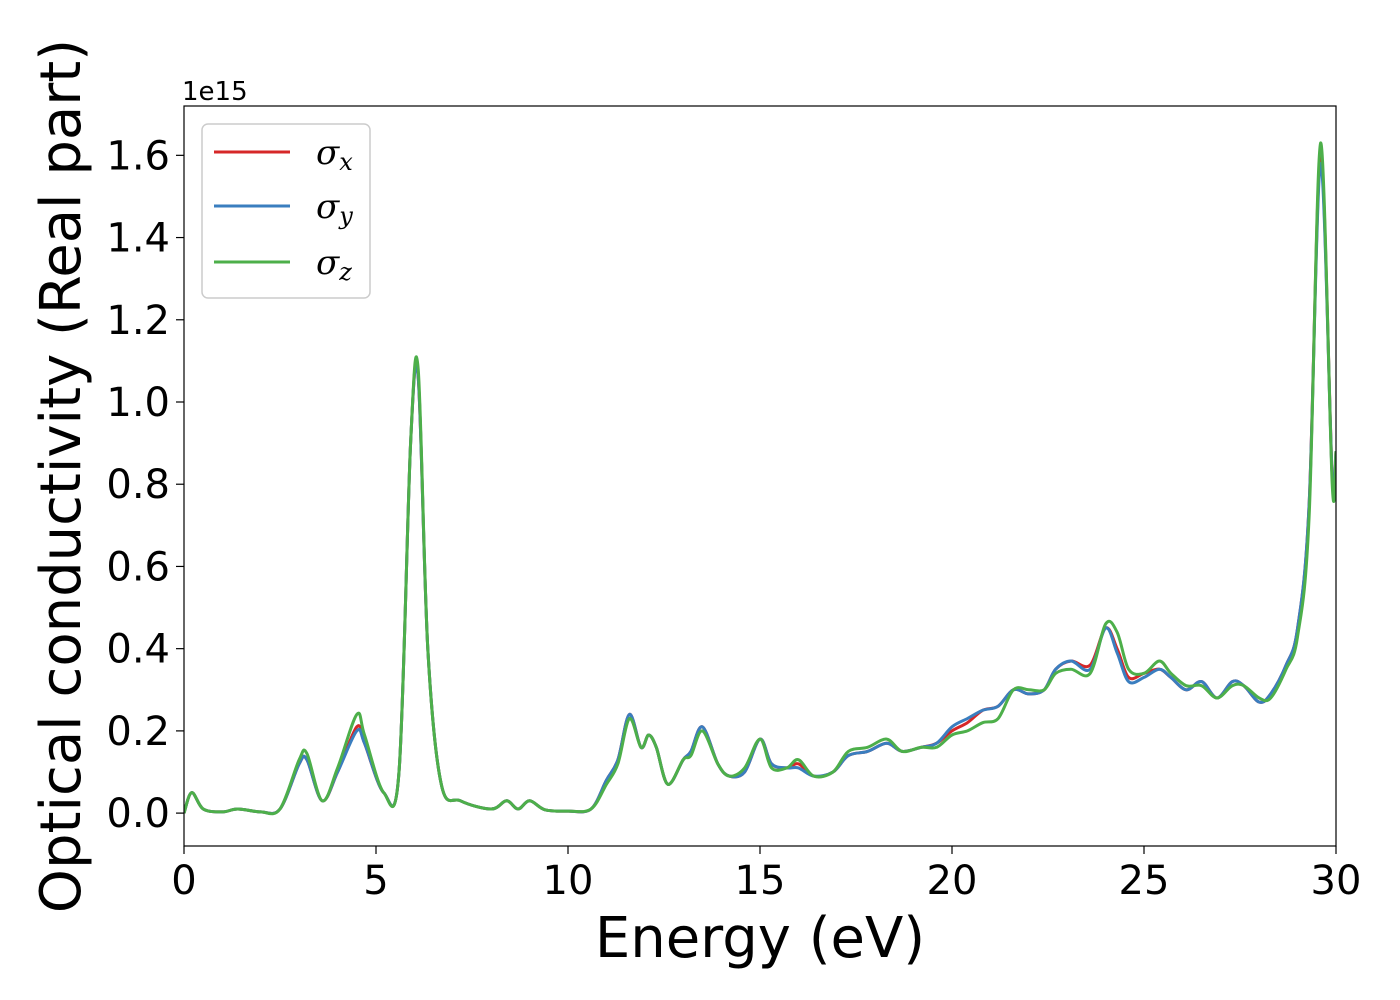  I want to click on y-tick-label: 1.0, so click(138, 403).